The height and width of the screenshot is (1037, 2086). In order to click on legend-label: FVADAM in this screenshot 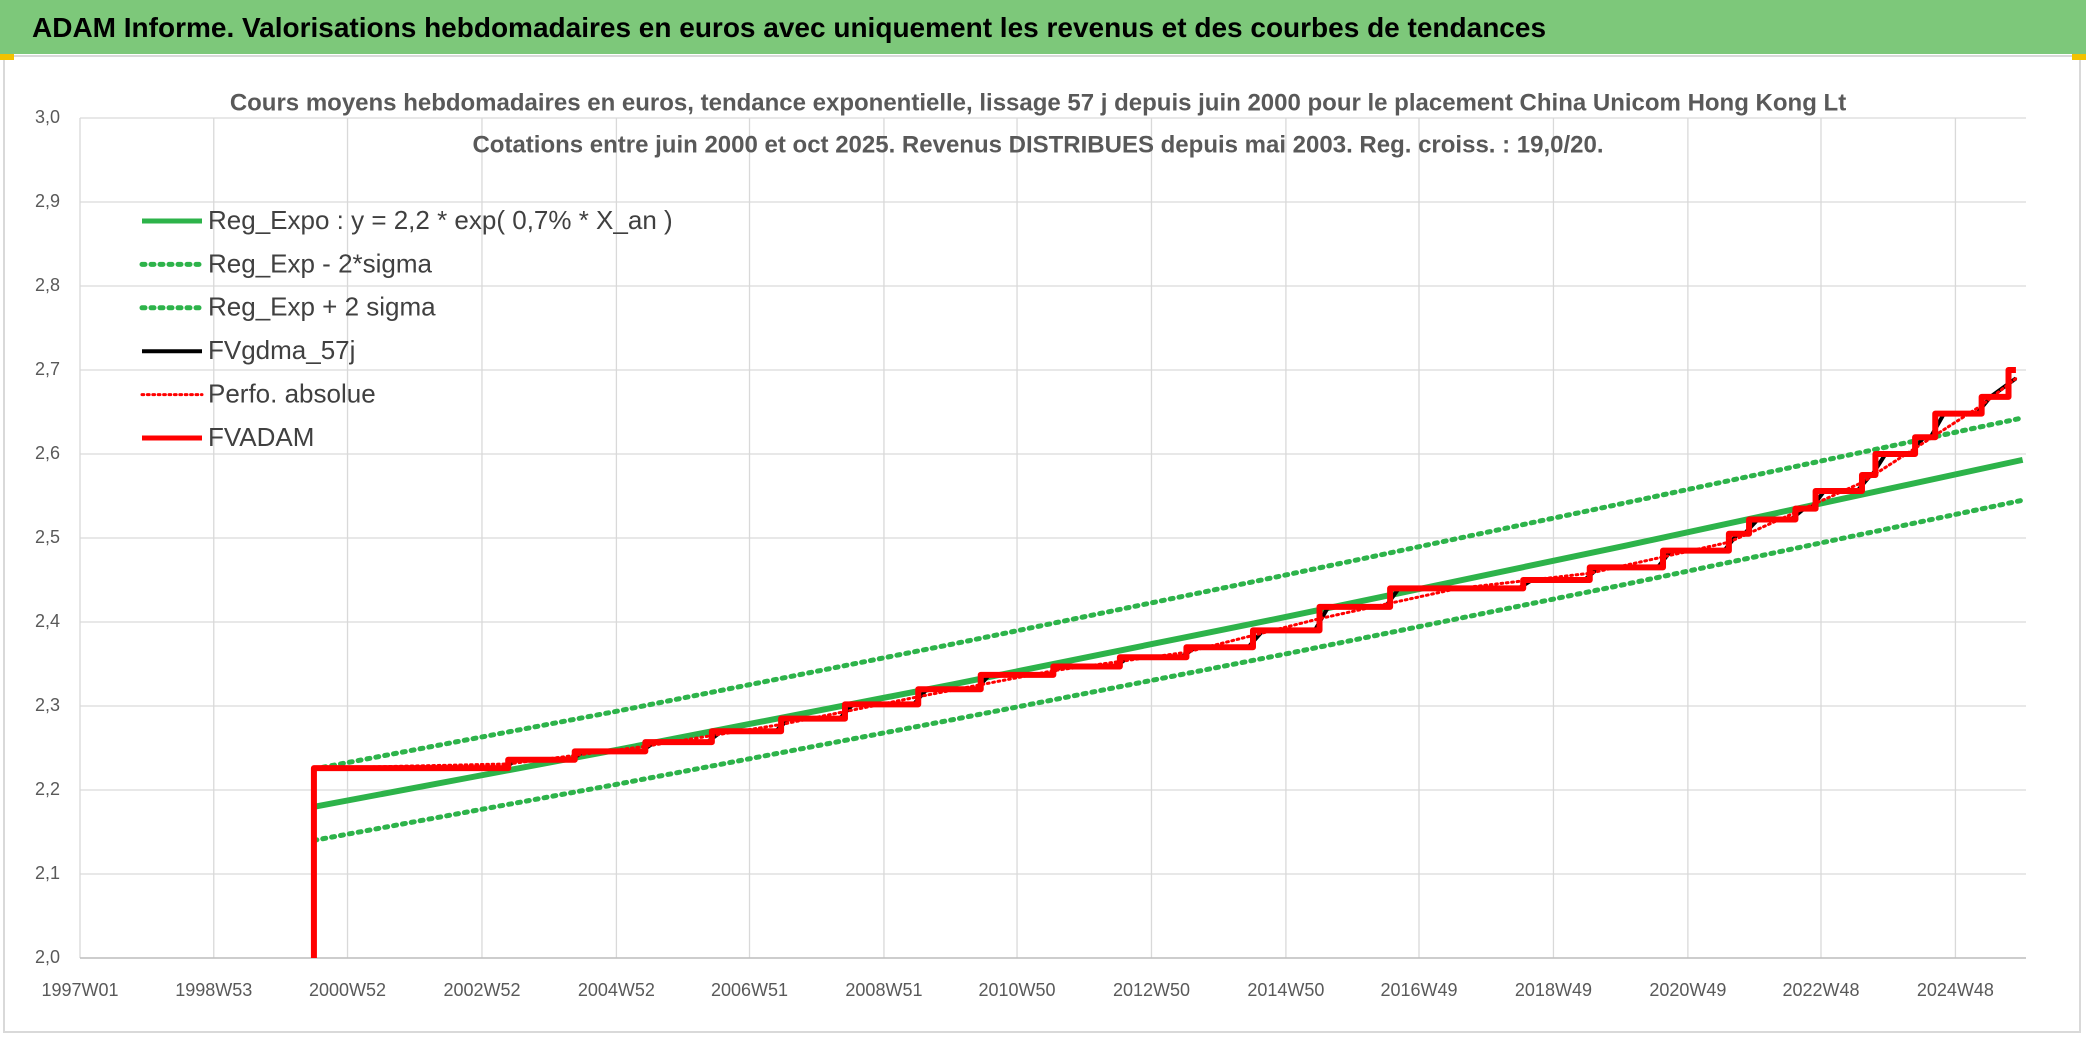, I will do `click(261, 437)`.